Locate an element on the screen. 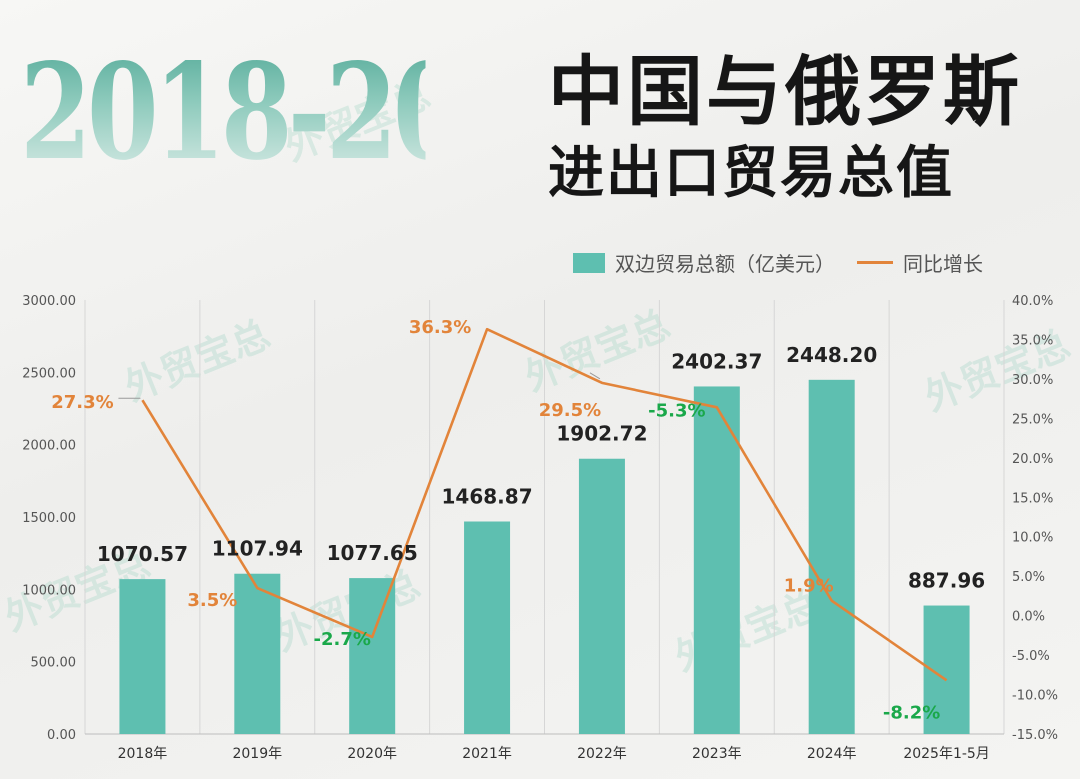 The height and width of the screenshot is (779, 1080). x-tick-label: 2018年 is located at coordinates (143, 754).